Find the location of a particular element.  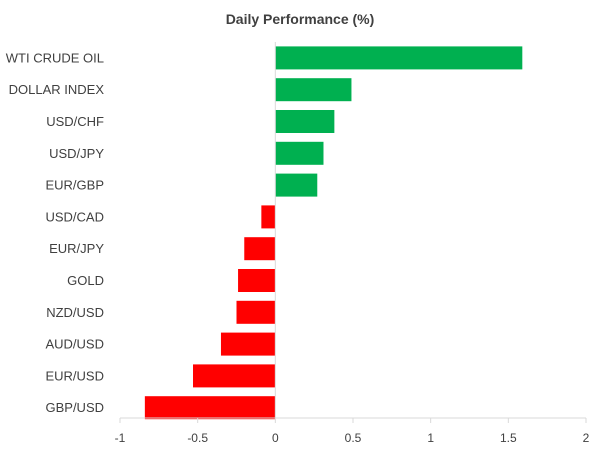

x-tick-label: -1 is located at coordinates (120, 438).